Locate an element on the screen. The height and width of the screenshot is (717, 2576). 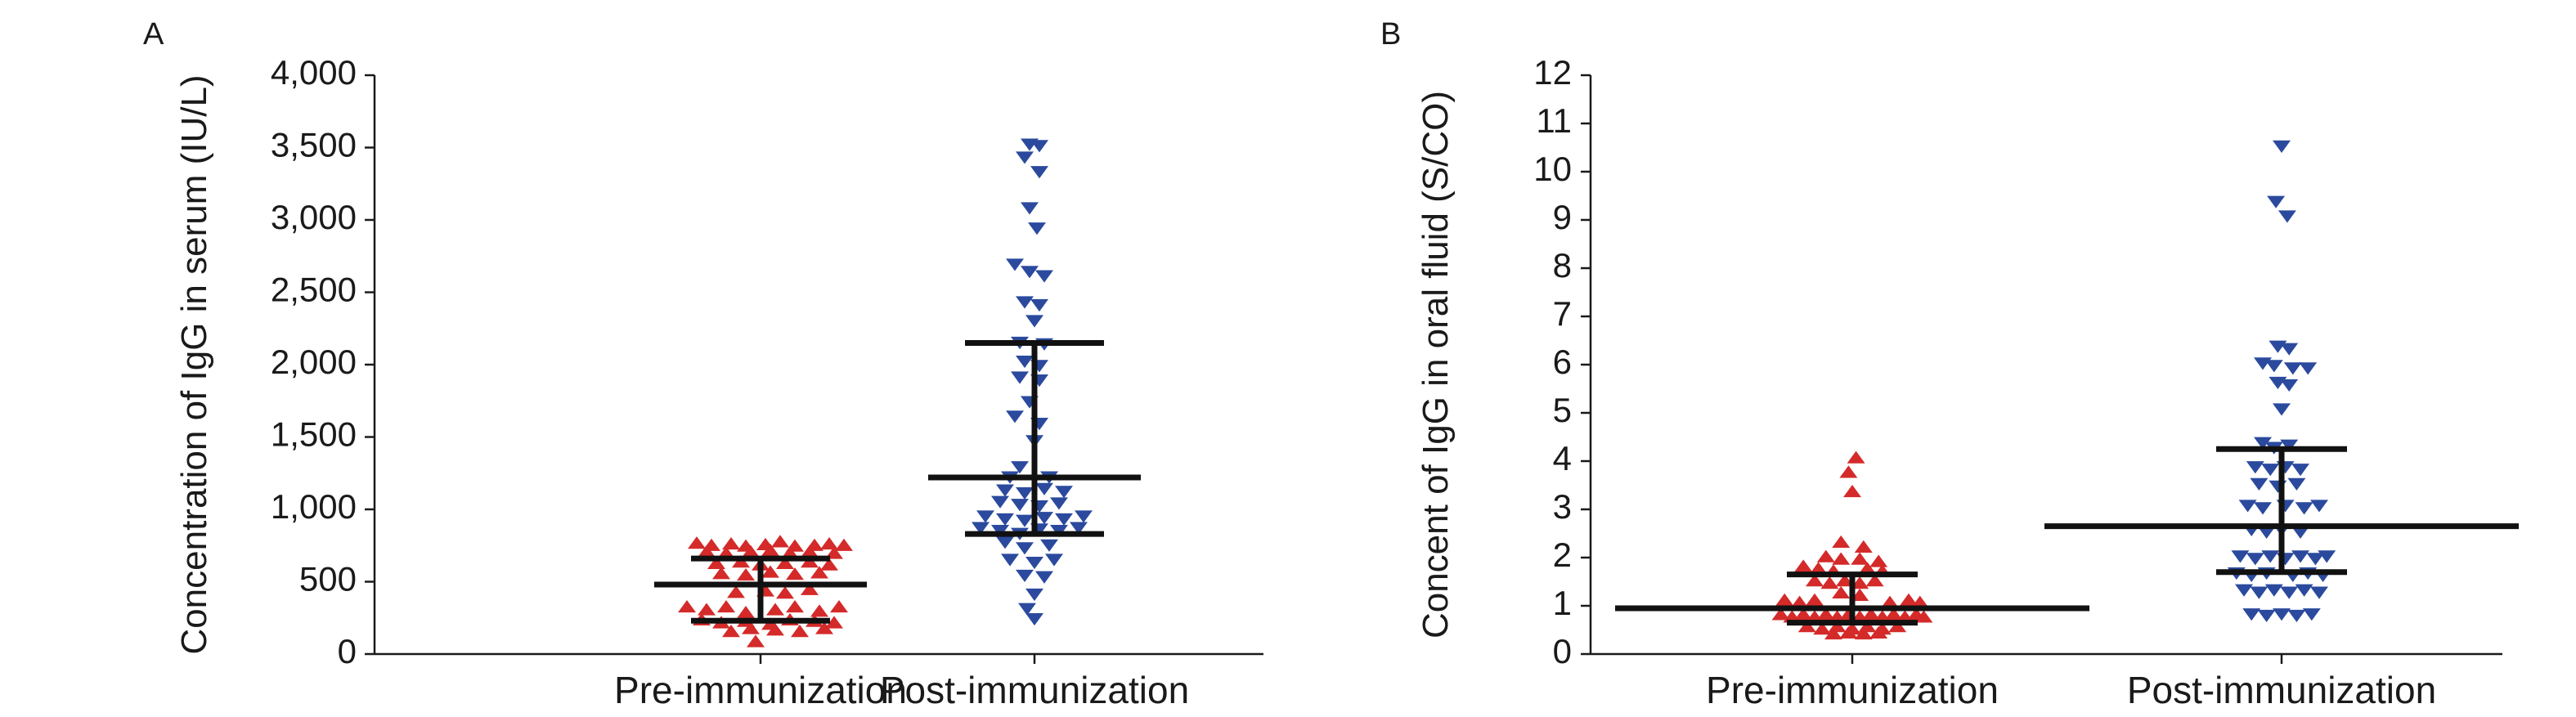
y-tick-label: 9 is located at coordinates (1563, 217).